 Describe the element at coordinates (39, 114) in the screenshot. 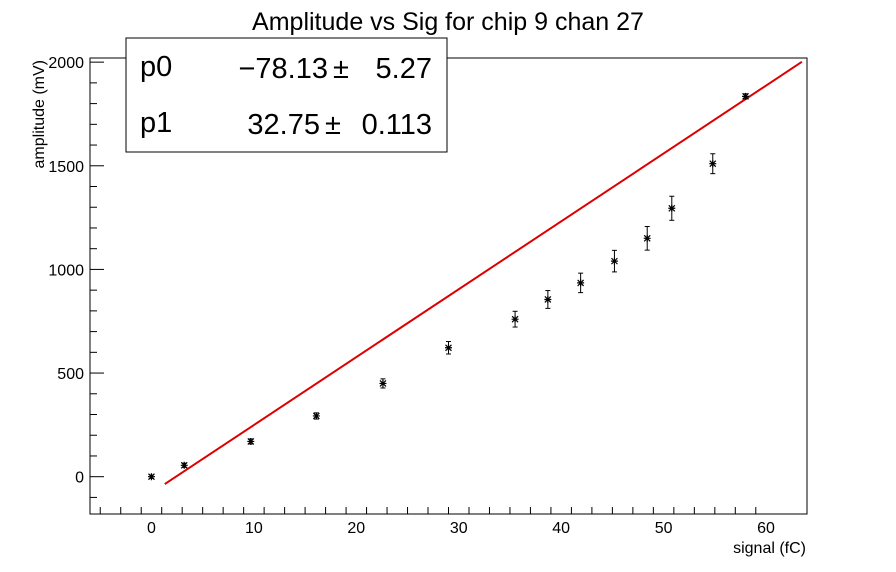

I see `y-axis-title: amplitude (mV)` at that location.